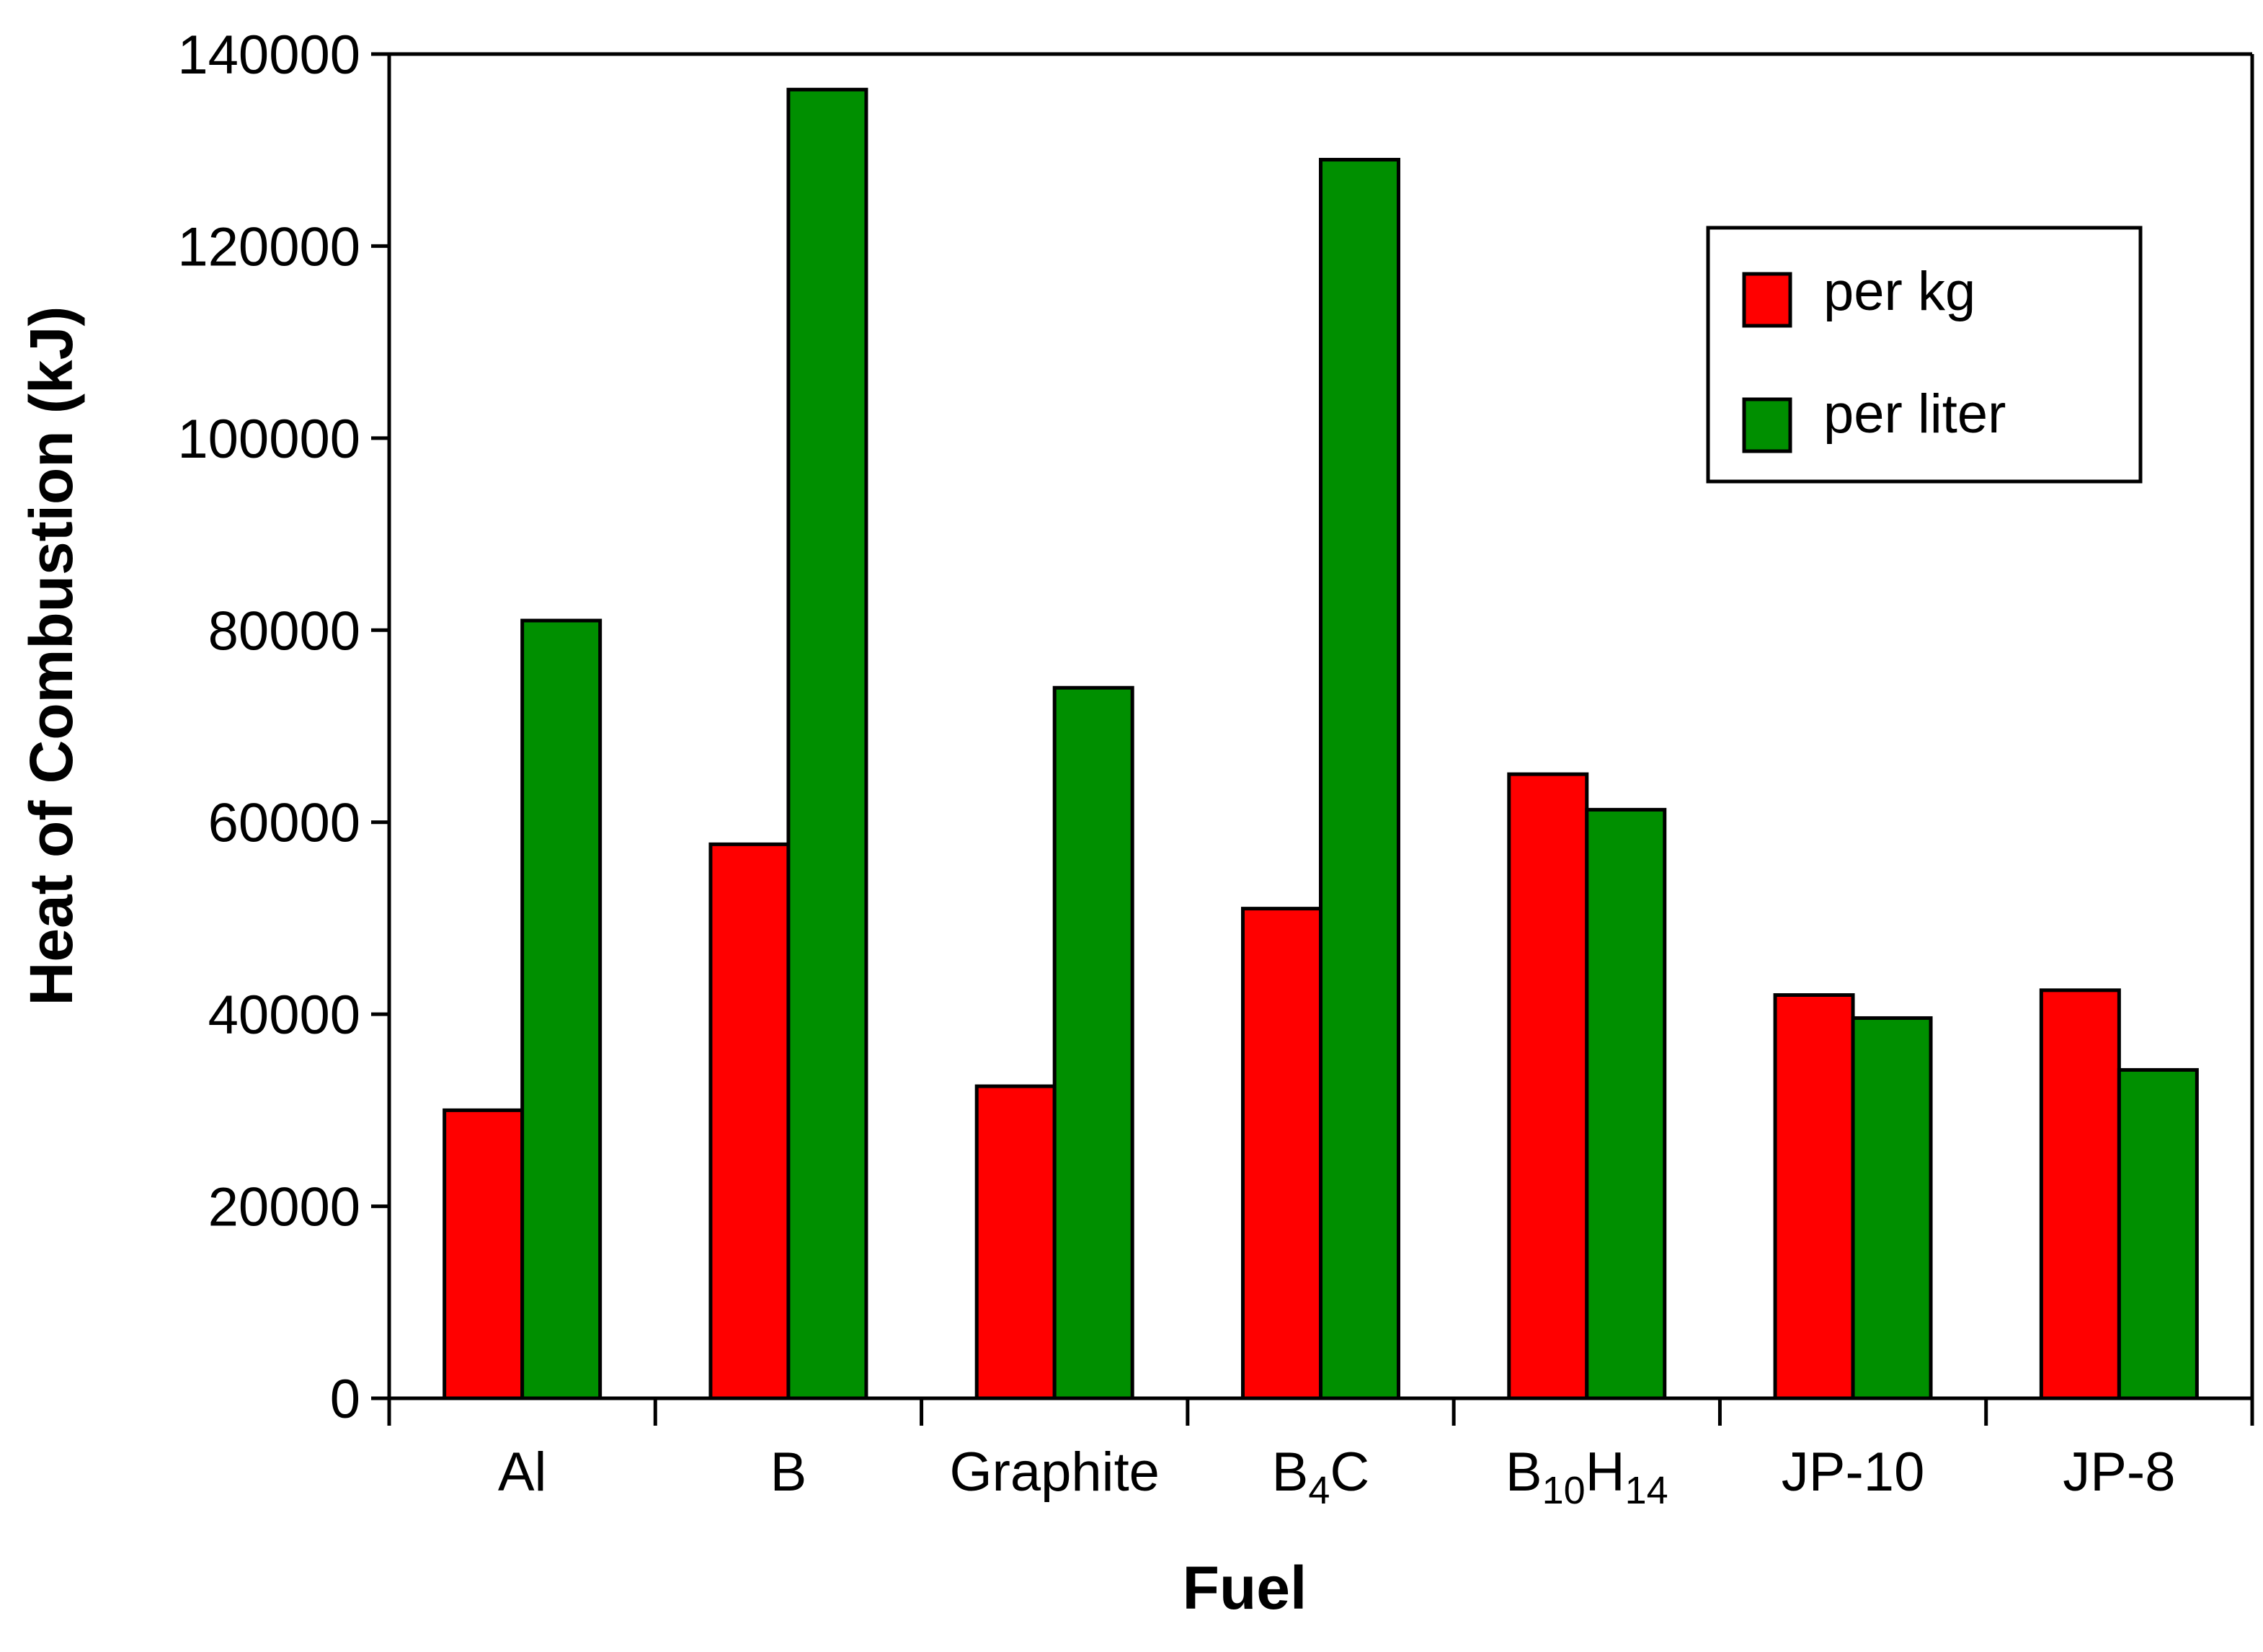  I want to click on bar-b-per-kg, so click(749, 1121).